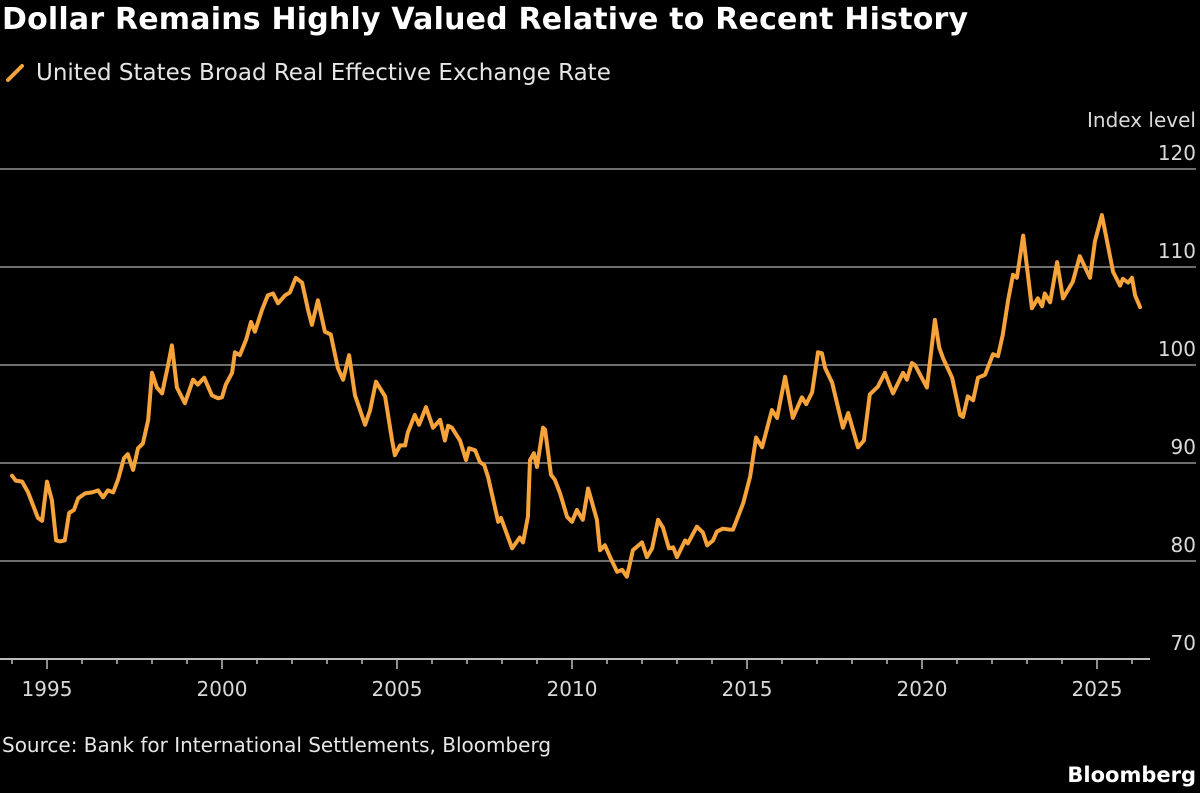 This screenshot has height=793, width=1200. Describe the element at coordinates (397, 689) in the screenshot. I see `x-tick-label: 2005` at that location.